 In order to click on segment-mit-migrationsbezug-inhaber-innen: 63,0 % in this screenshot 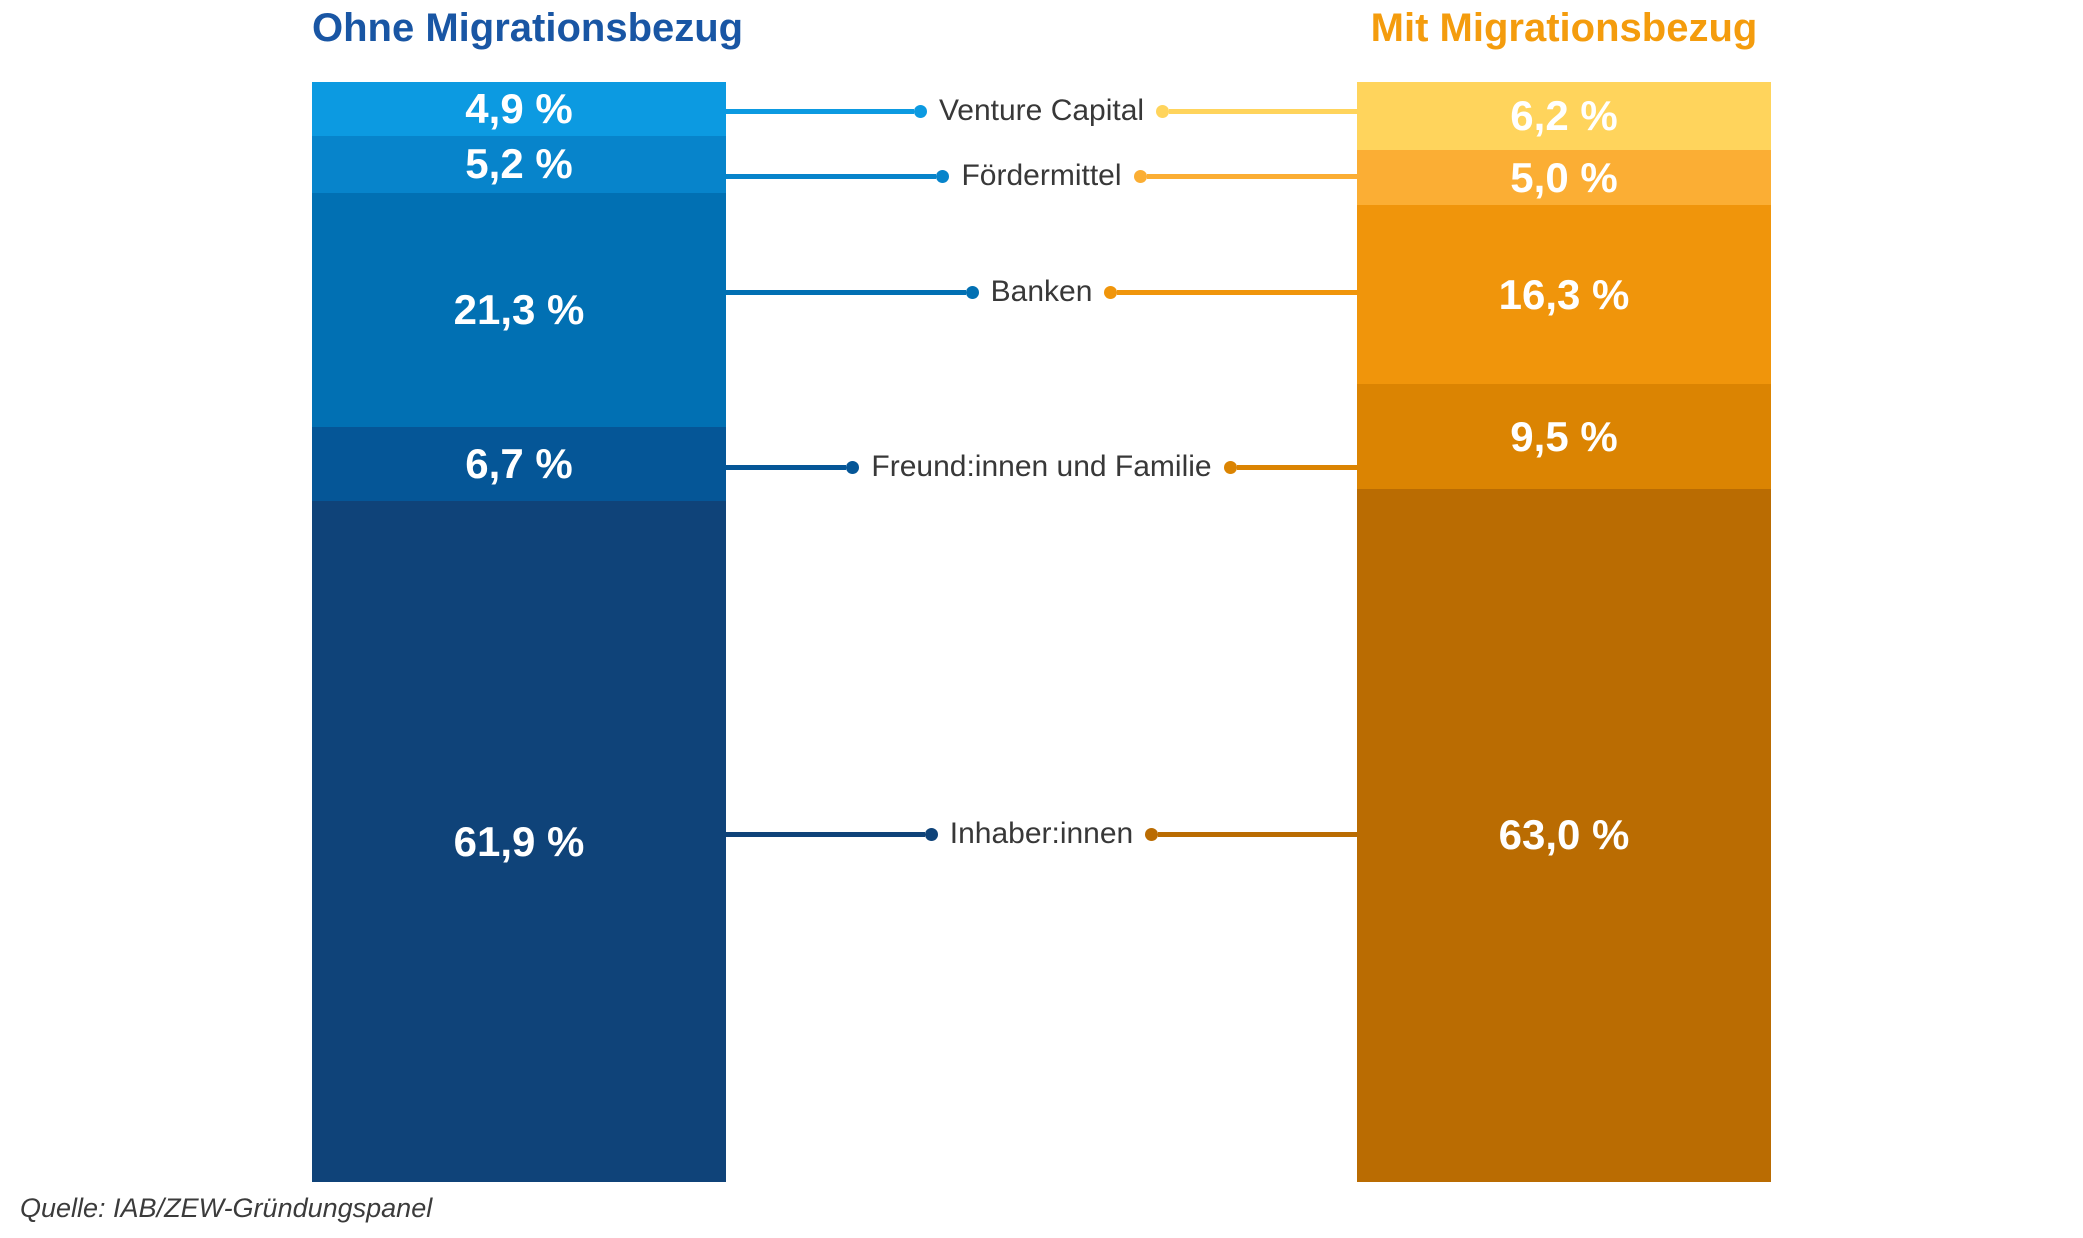, I will do `click(1564, 835)`.